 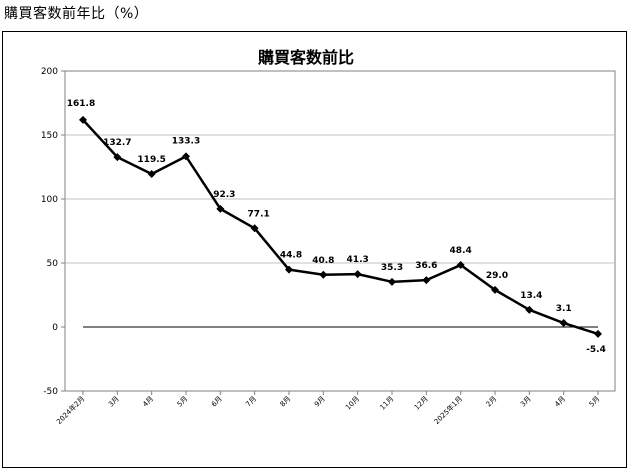 What do you see at coordinates (49, 136) in the screenshot?
I see `y-tick-label: 150` at bounding box center [49, 136].